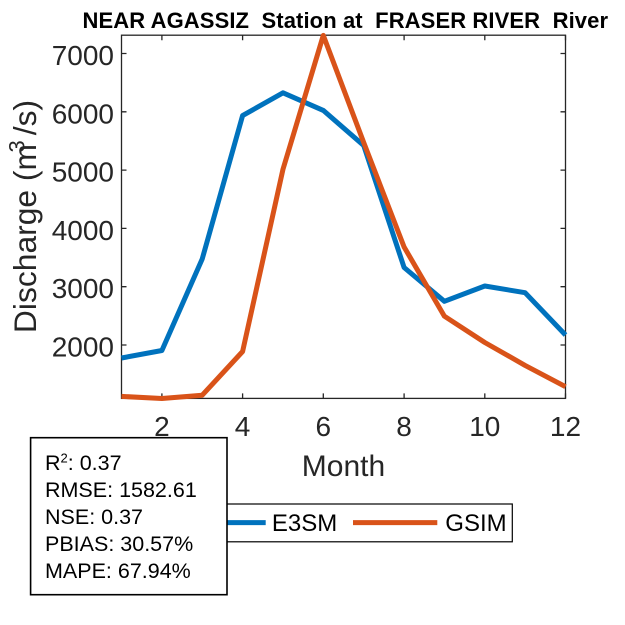  Describe the element at coordinates (243, 426) in the screenshot. I see `svg-text: 4` at that location.